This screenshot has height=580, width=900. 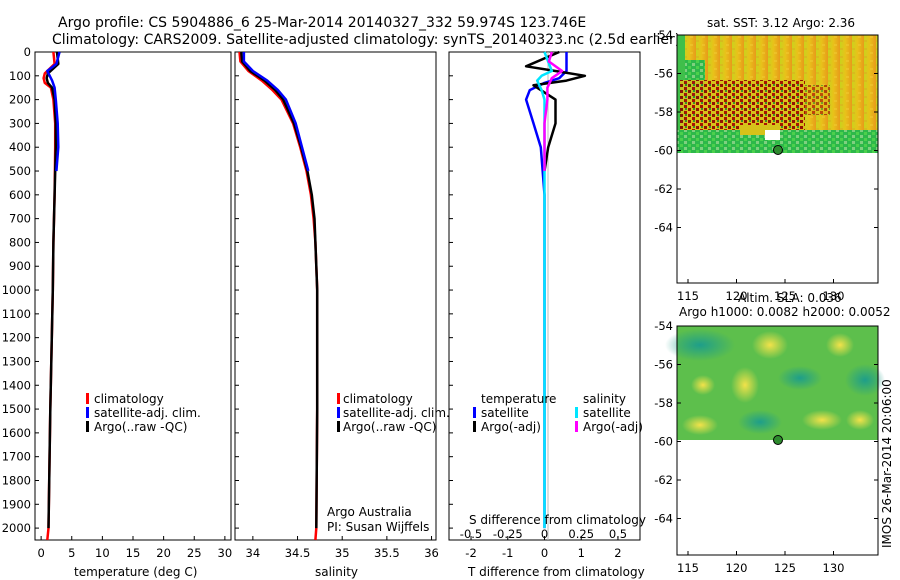 What do you see at coordinates (278, 296) in the screenshot?
I see `salinity-series` at bounding box center [278, 296].